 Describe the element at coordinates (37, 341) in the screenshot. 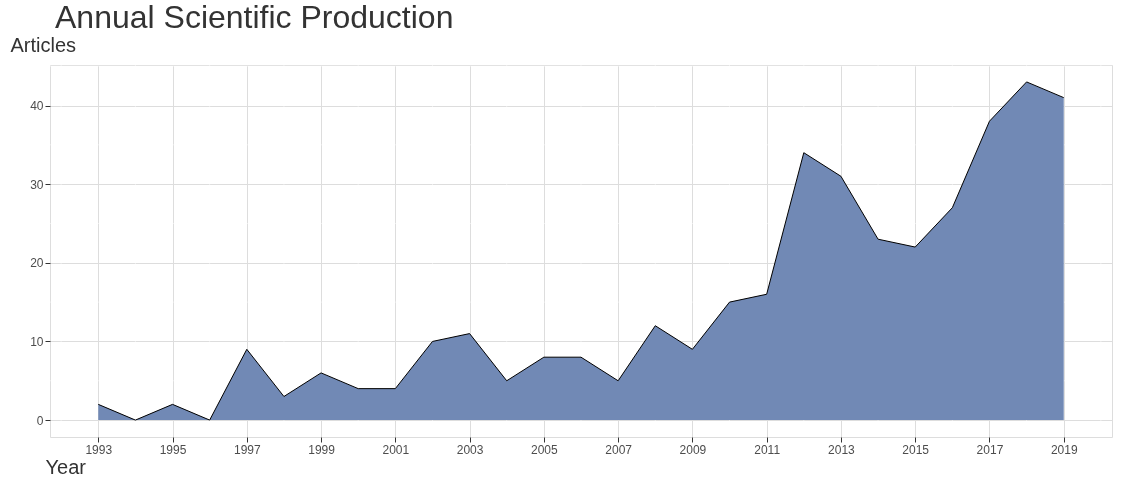

I see `y-tick-label: 10` at that location.